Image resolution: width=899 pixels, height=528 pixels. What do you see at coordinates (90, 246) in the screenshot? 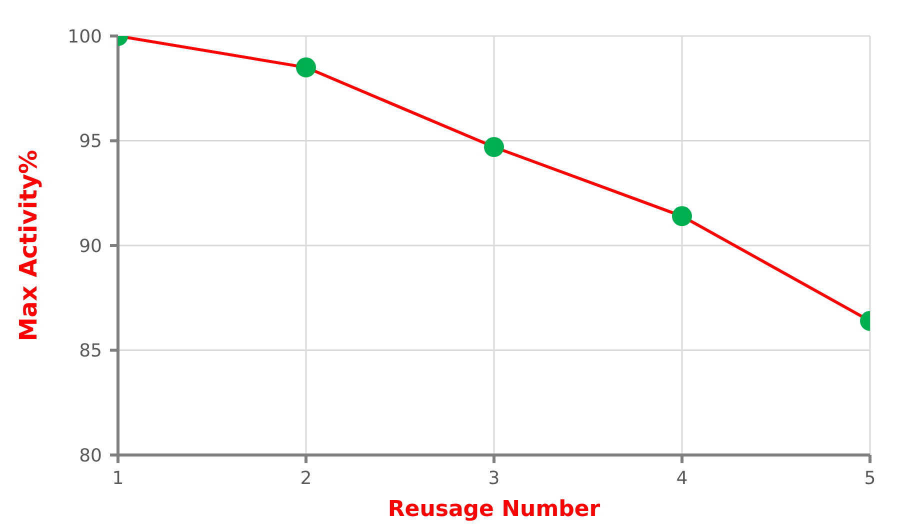
I see `y-tick-label: 90` at bounding box center [90, 246].